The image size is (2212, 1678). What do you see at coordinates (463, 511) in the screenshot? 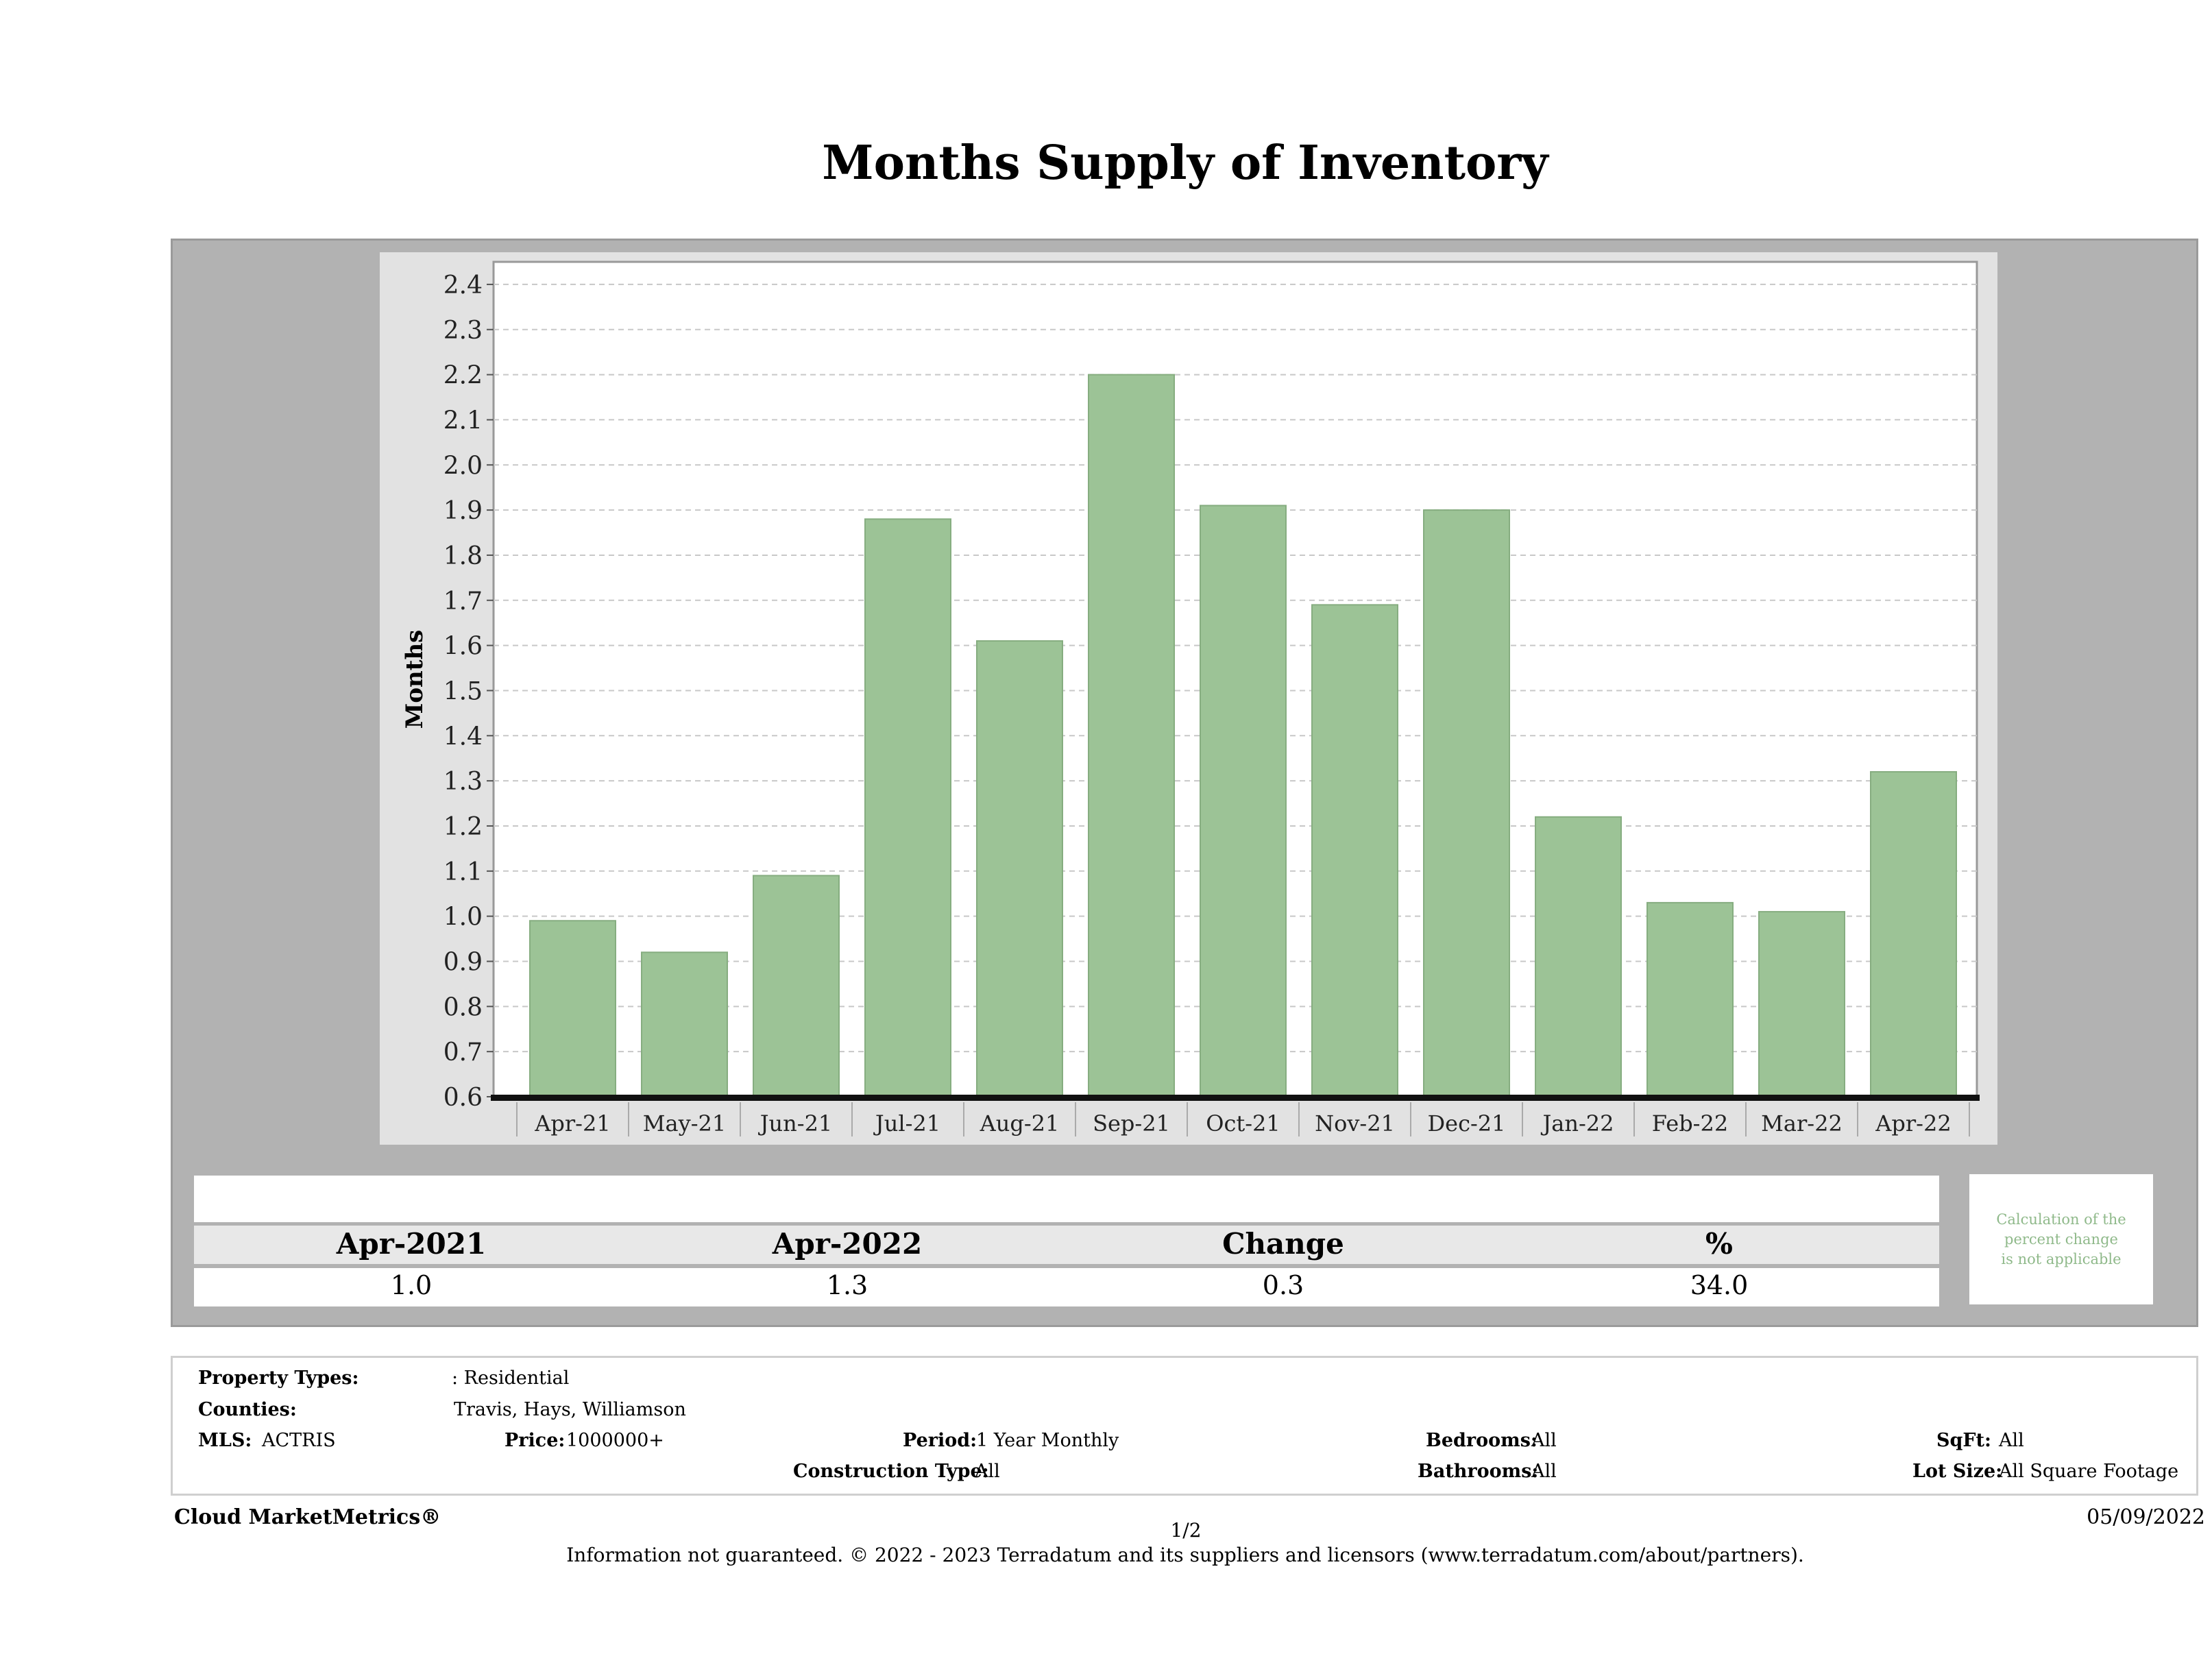
I see `y-tick-label: 1.9` at bounding box center [463, 511].